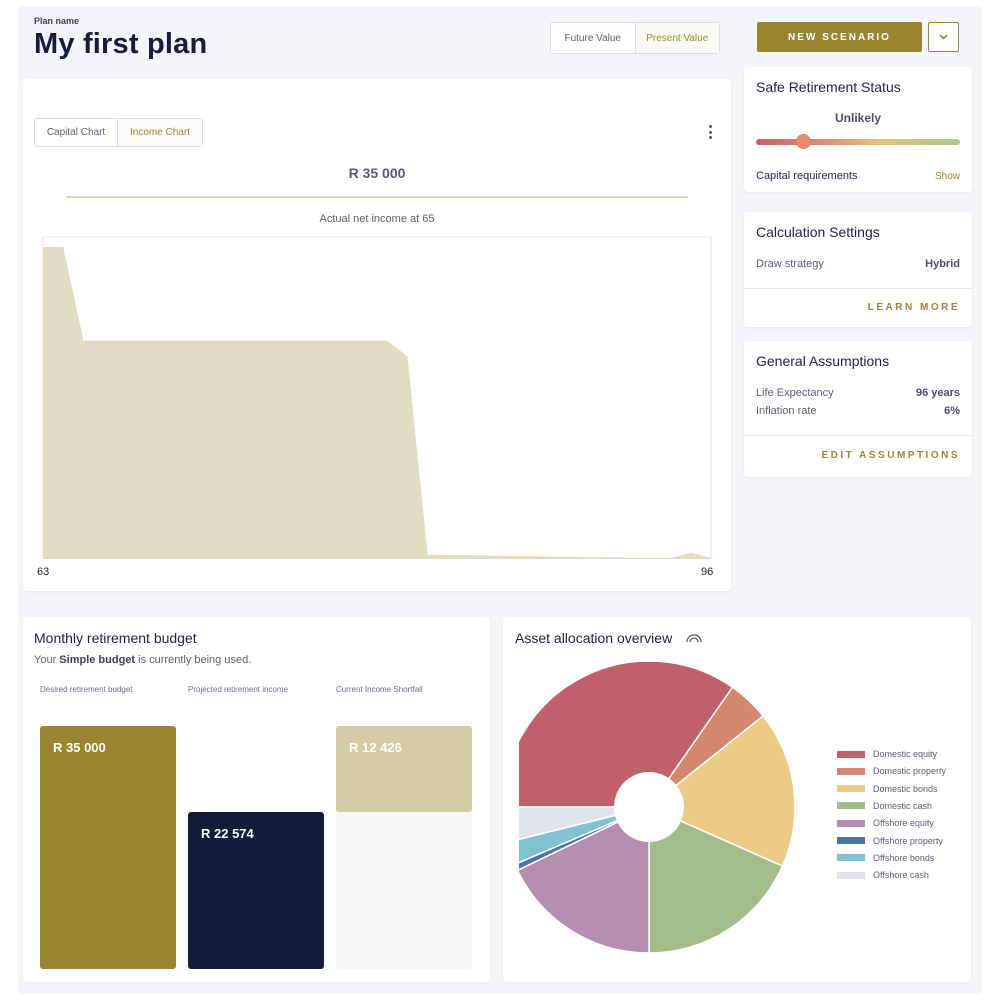 This screenshot has width=1000, height=1000. I want to click on income-divider, so click(377, 197).